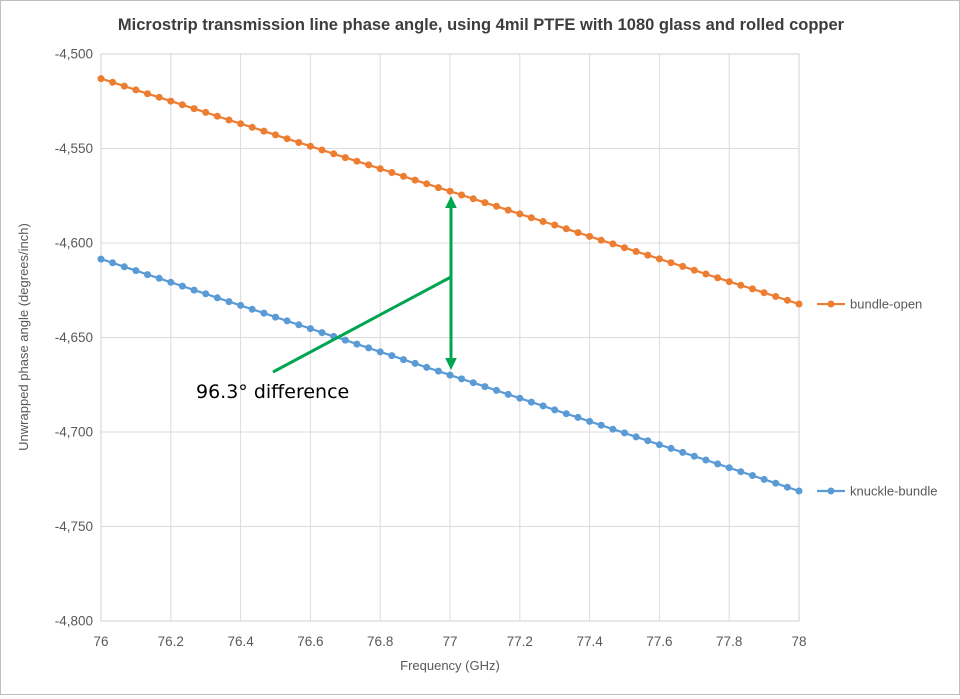  What do you see at coordinates (886, 304) in the screenshot?
I see `legend-label-bundle-open: bundle-open` at bounding box center [886, 304].